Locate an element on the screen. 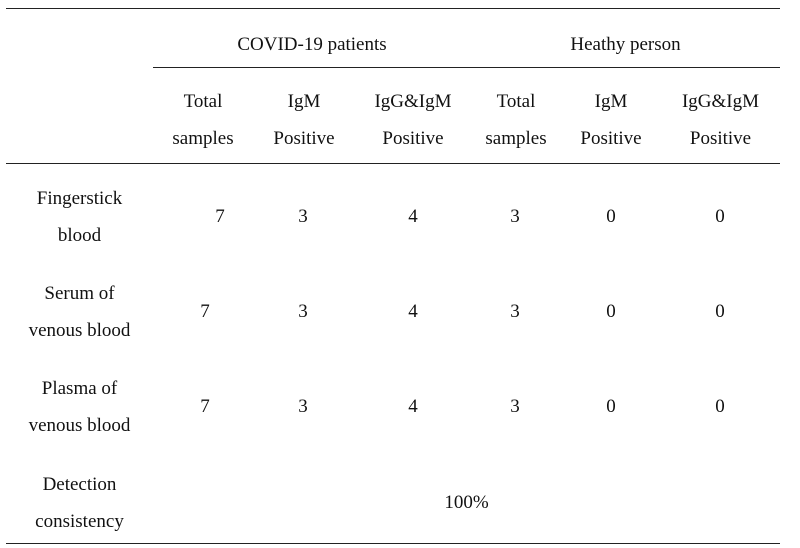 The width and height of the screenshot is (800, 548). group-header-covid-patients: COVID-19 patients is located at coordinates (312, 44).